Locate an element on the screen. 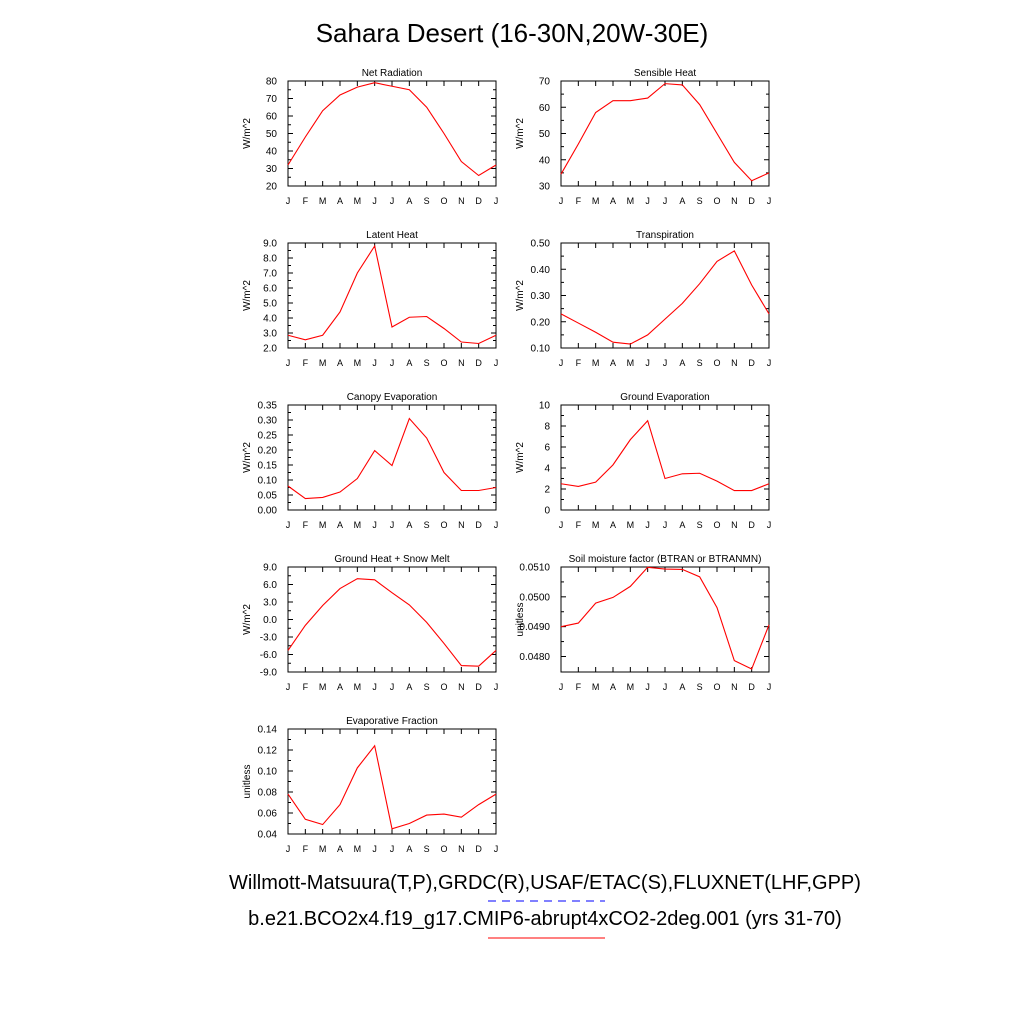  y-tick-label: 30 is located at coordinates (545, 187).